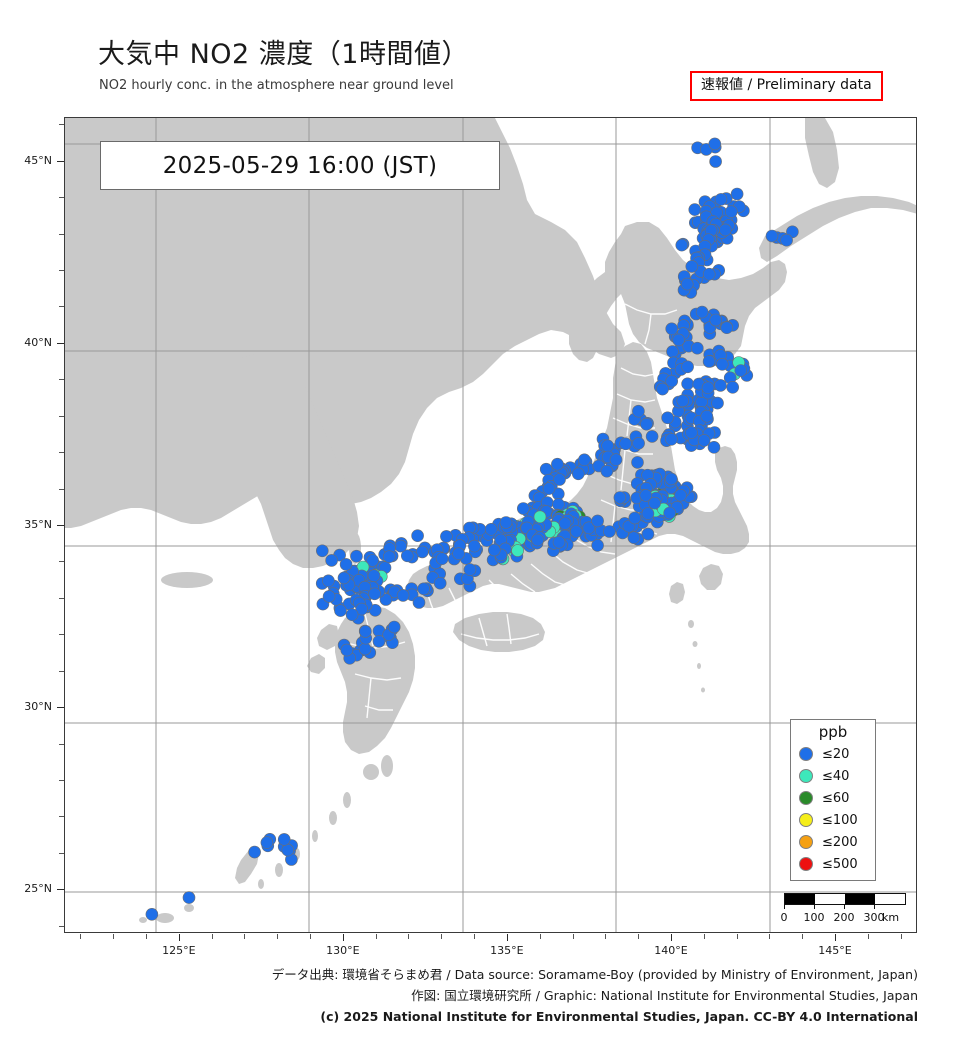  I want to click on legend-item-500: ≤500, so click(833, 864).